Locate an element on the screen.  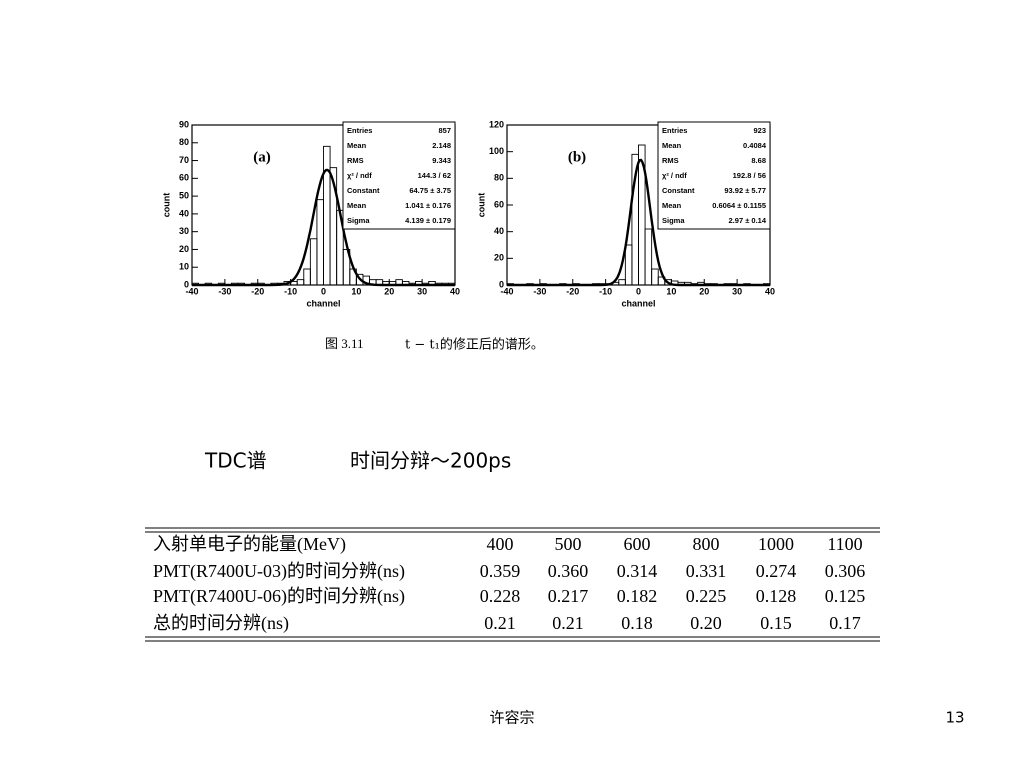
table-cell: 0.217 is located at coordinates (568, 596).